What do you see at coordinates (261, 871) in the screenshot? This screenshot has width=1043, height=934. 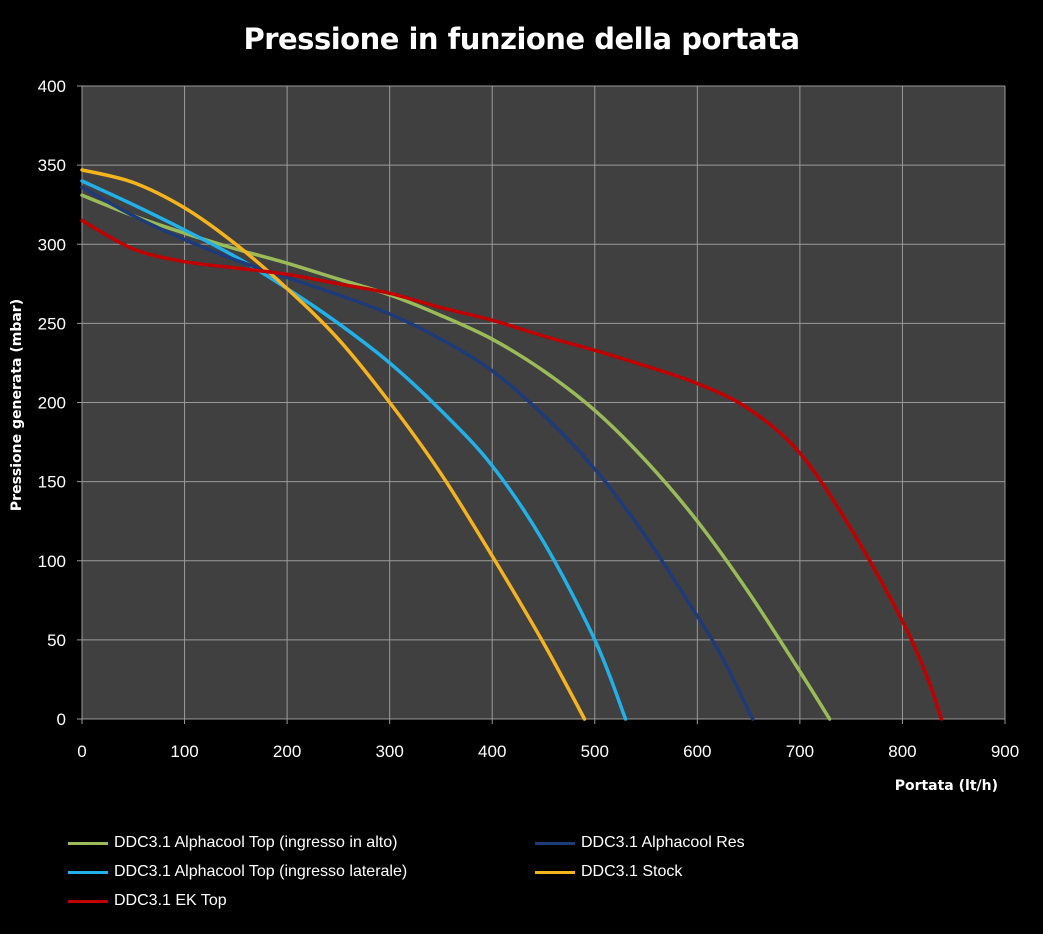 I see `legend-label: DDC3.1 Alphacool Top (ingresso laterale)` at bounding box center [261, 871].